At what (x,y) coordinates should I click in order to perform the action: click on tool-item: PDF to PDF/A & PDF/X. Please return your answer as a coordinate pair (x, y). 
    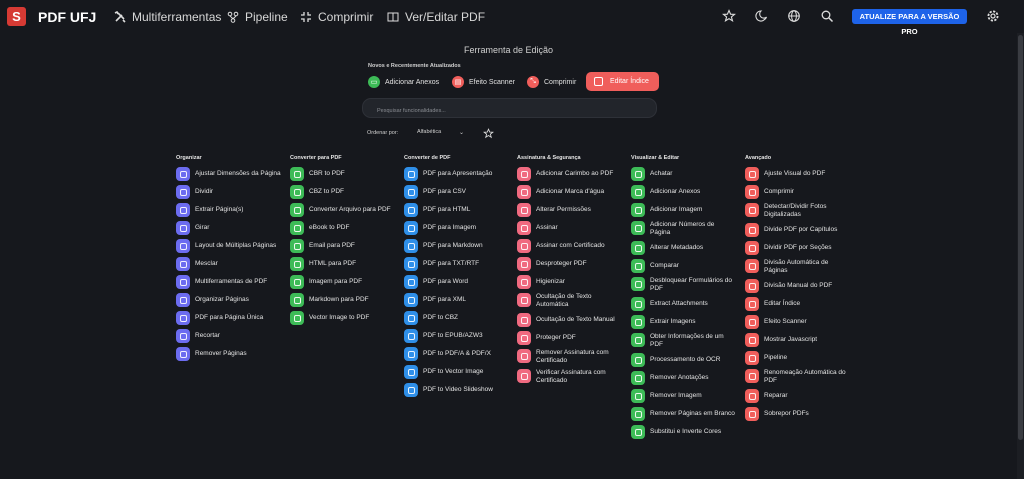
    Looking at the image, I should click on (456, 354).